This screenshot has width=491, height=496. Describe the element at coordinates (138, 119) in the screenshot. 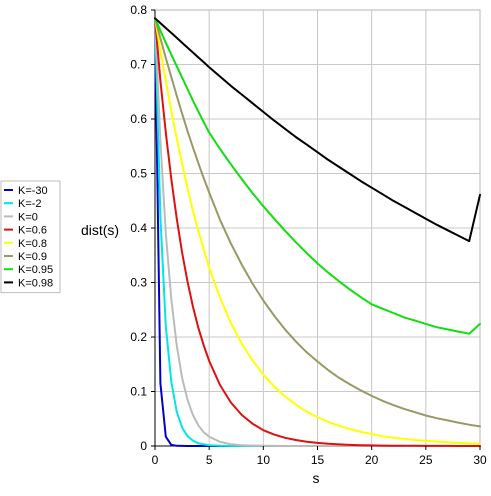

I see `y-tick-label: 0.6` at that location.